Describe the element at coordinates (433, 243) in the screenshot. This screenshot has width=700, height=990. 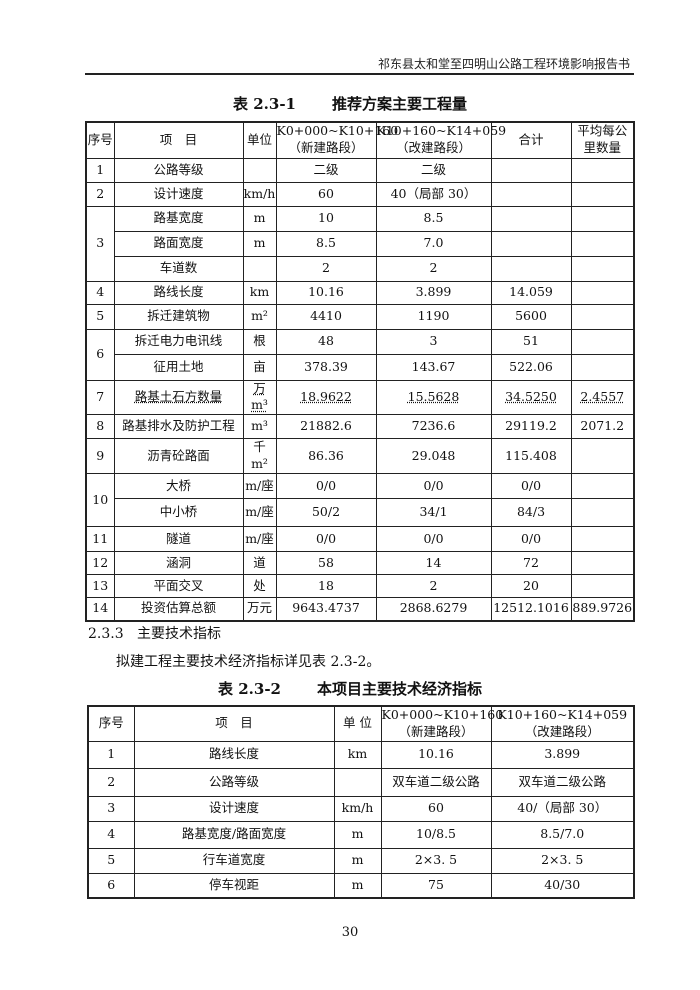
I see `table-cell: 7.0` at that location.